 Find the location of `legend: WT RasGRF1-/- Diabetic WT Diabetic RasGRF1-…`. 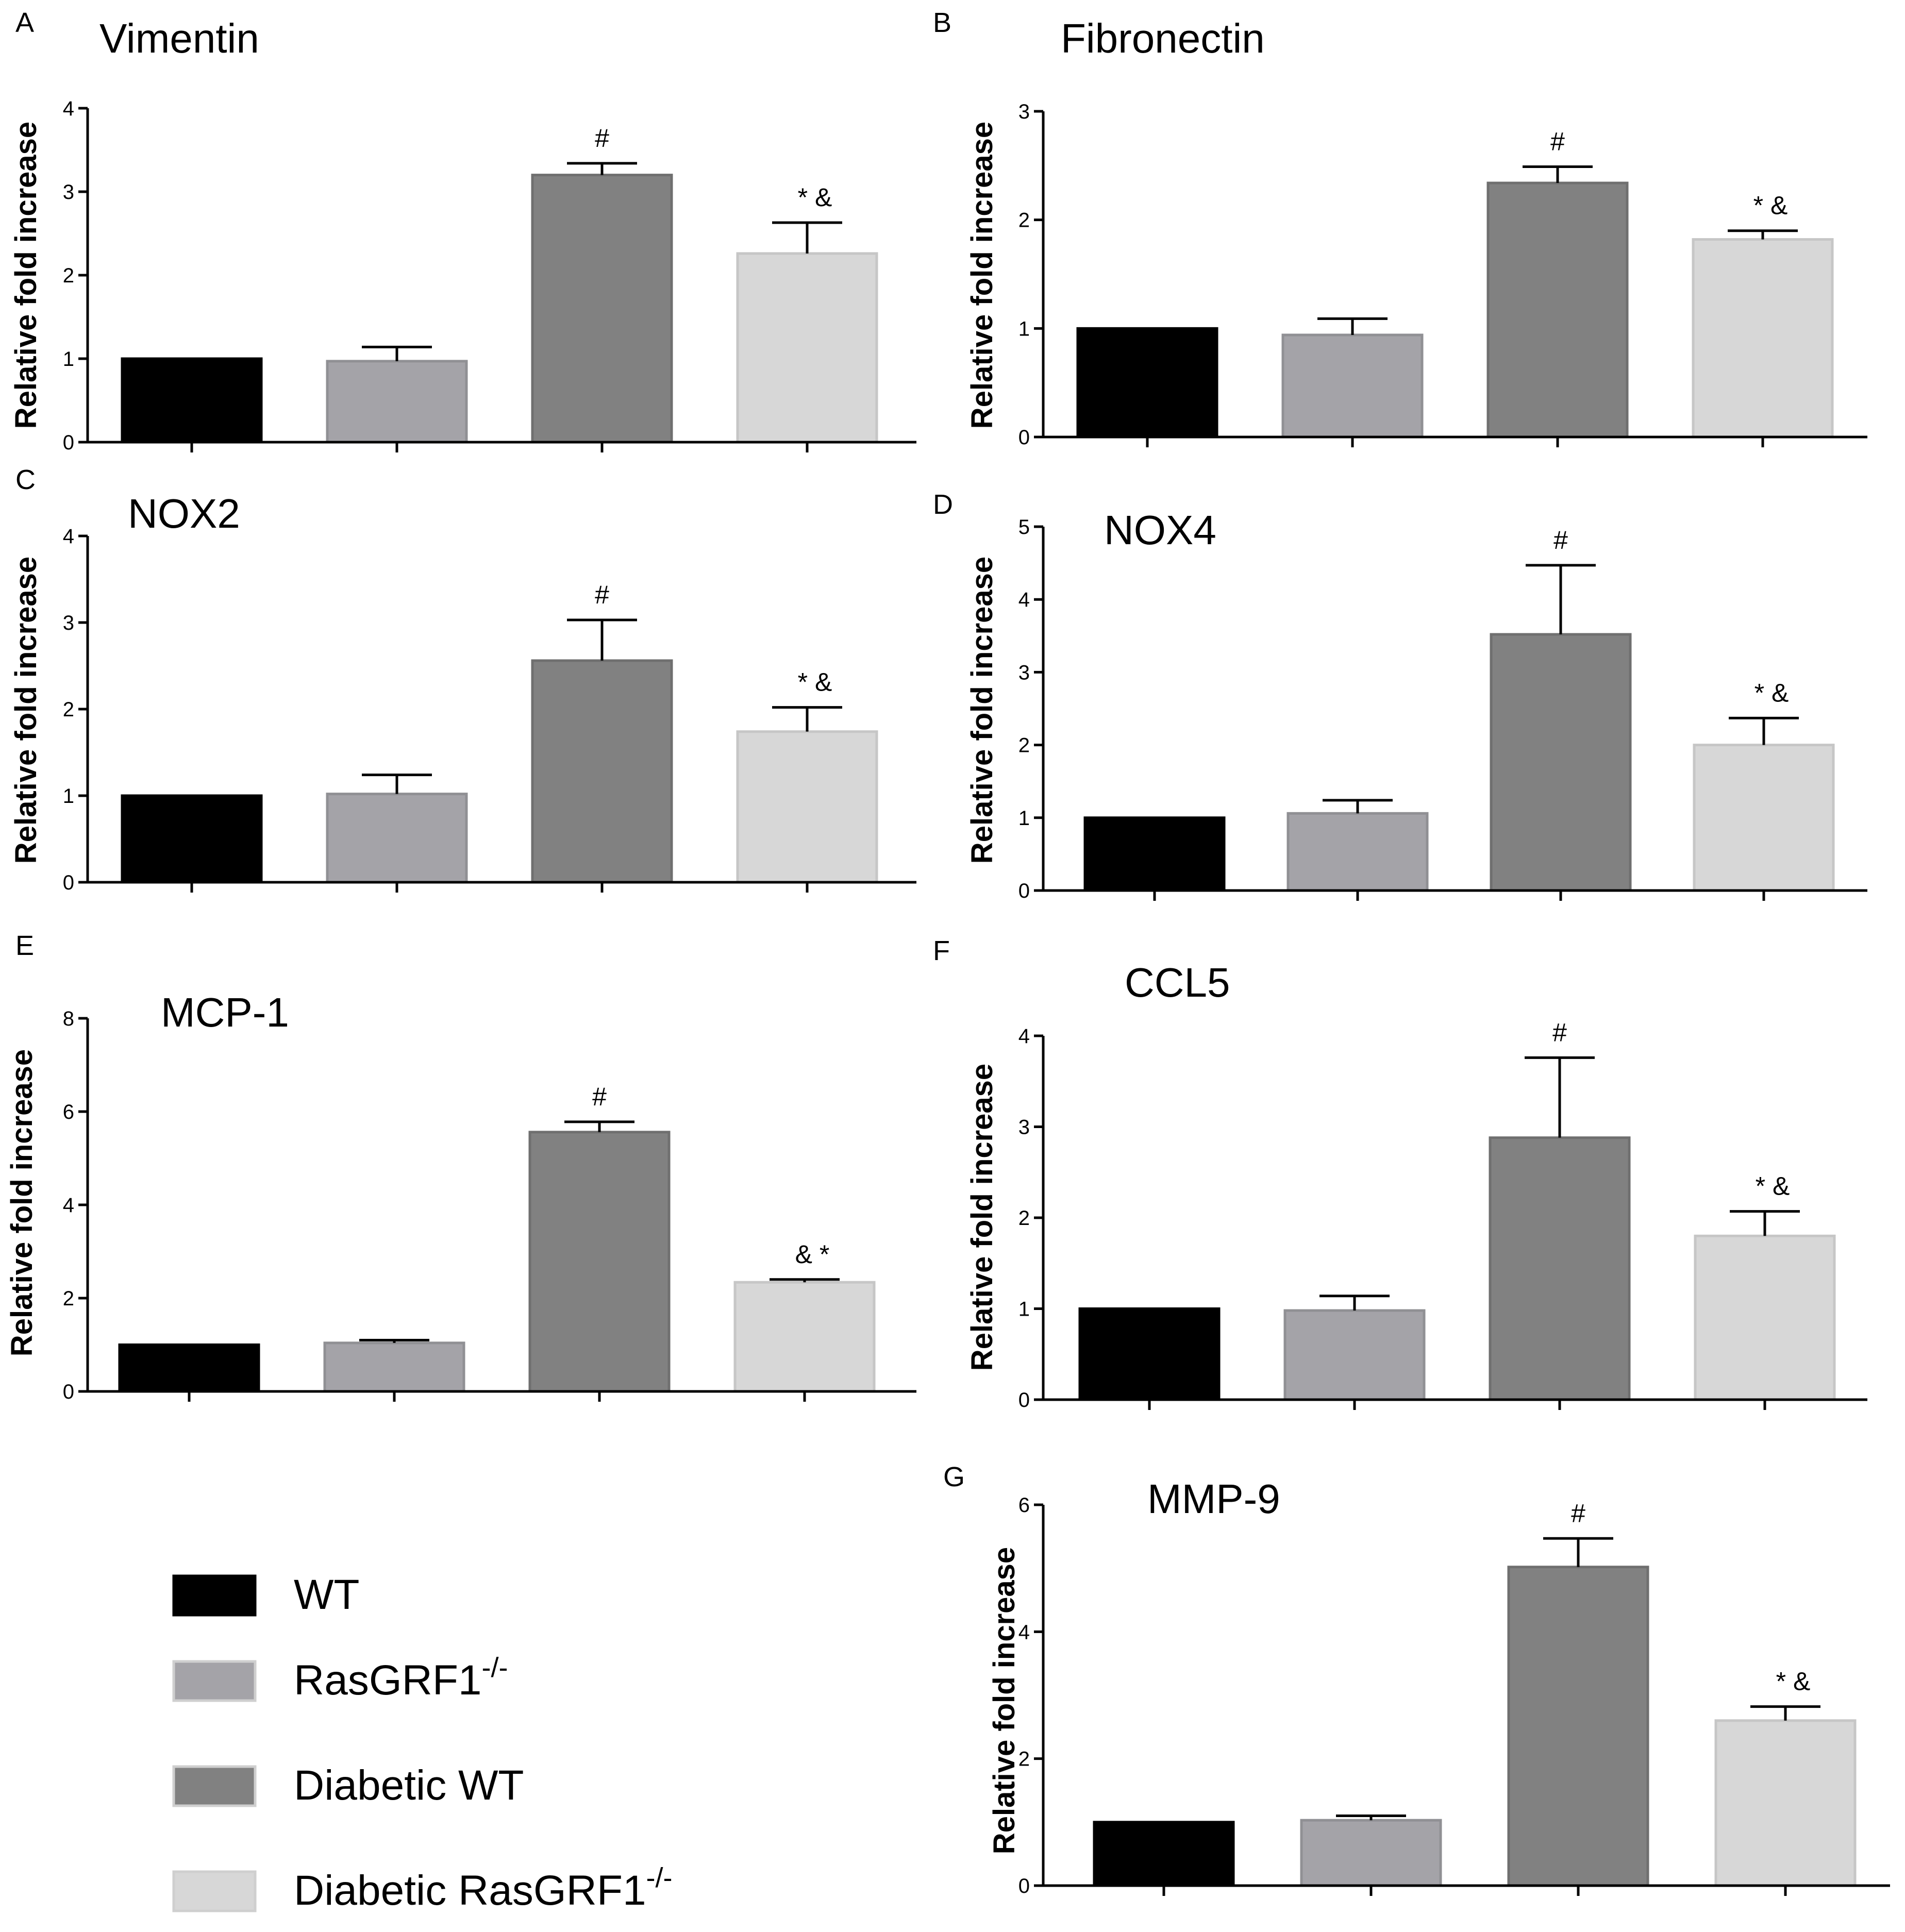

legend: WT RasGRF1-/- Diabetic WT Diabetic RasGRF1-… is located at coordinates (422, 1742).